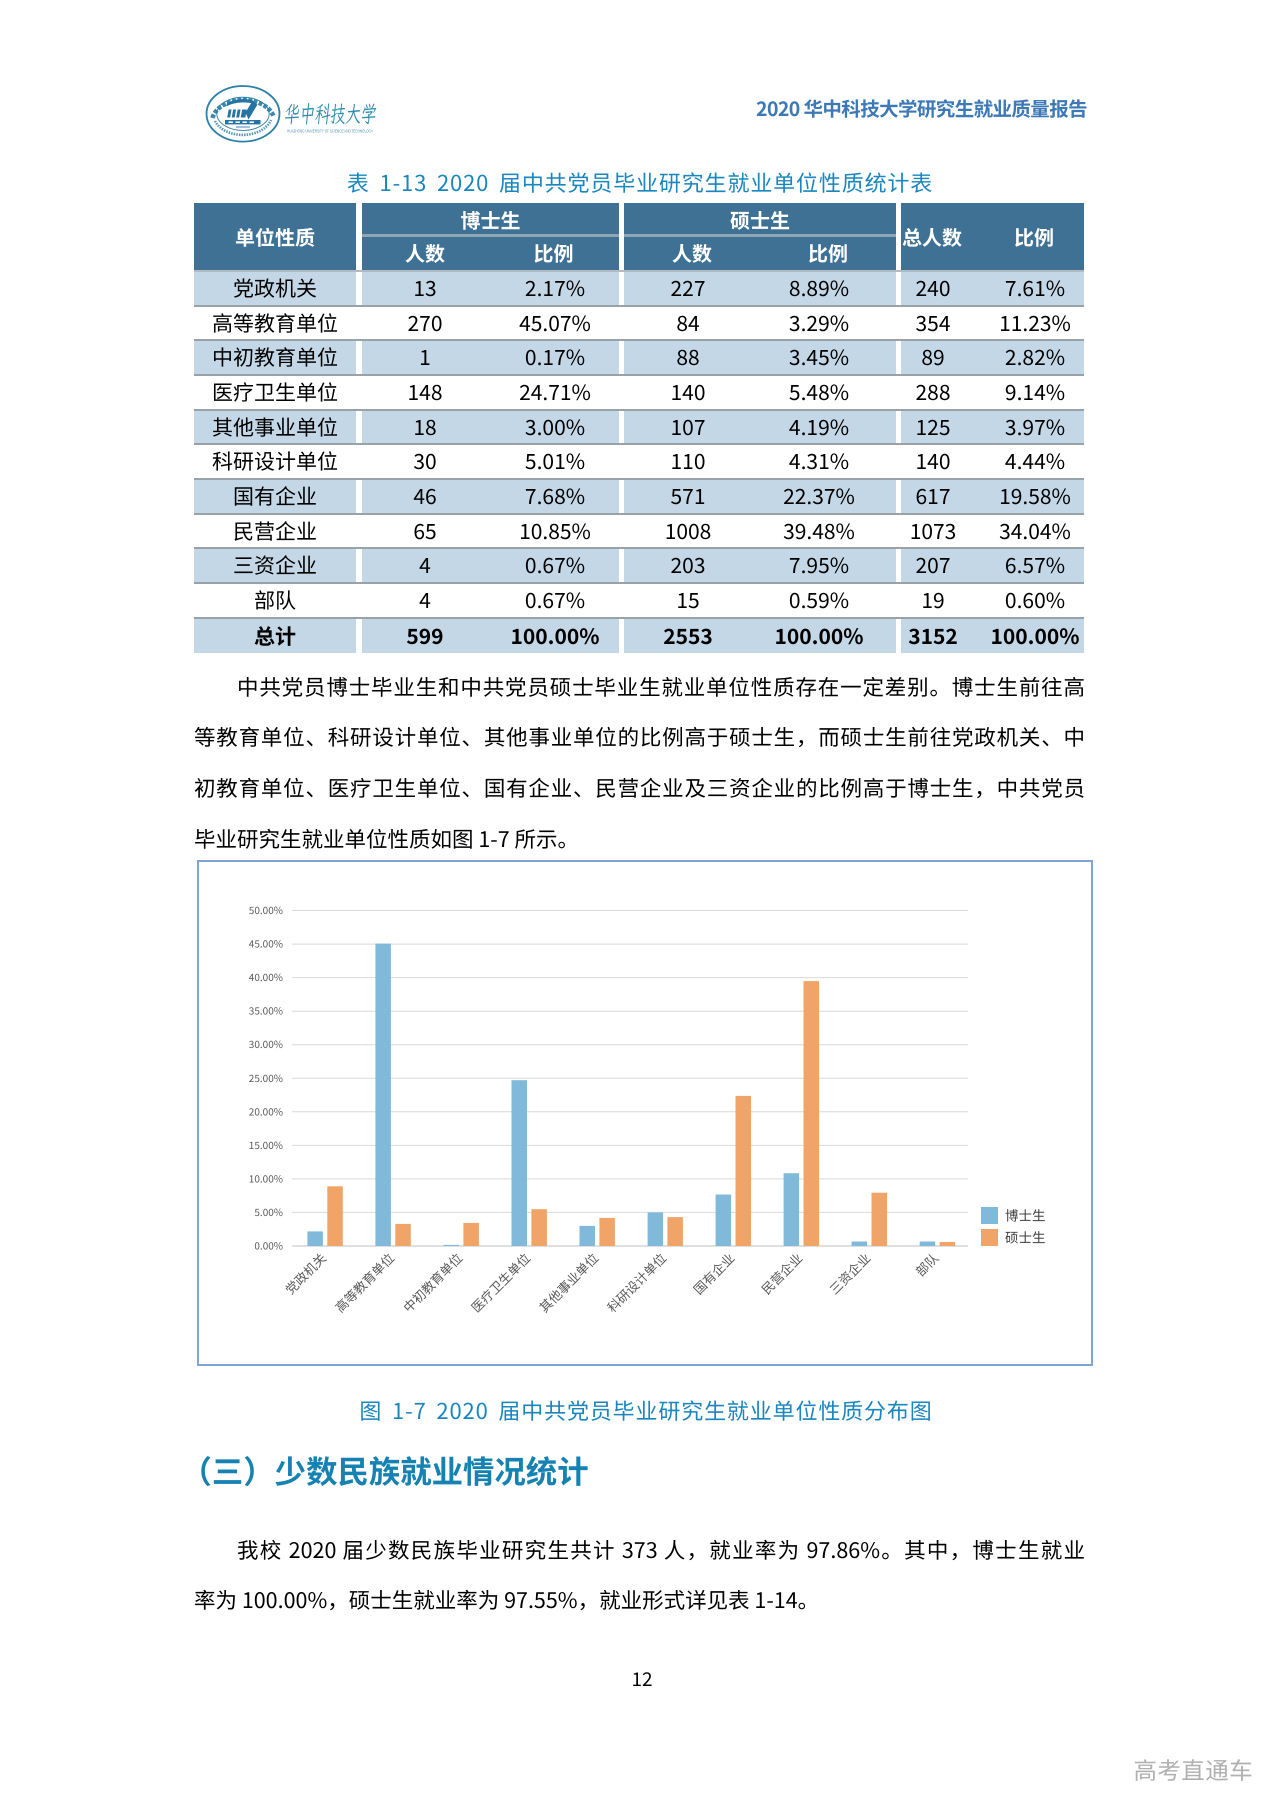 This screenshot has height=1810, width=1280. I want to click on svg-text: 35.00%, so click(266, 1010).